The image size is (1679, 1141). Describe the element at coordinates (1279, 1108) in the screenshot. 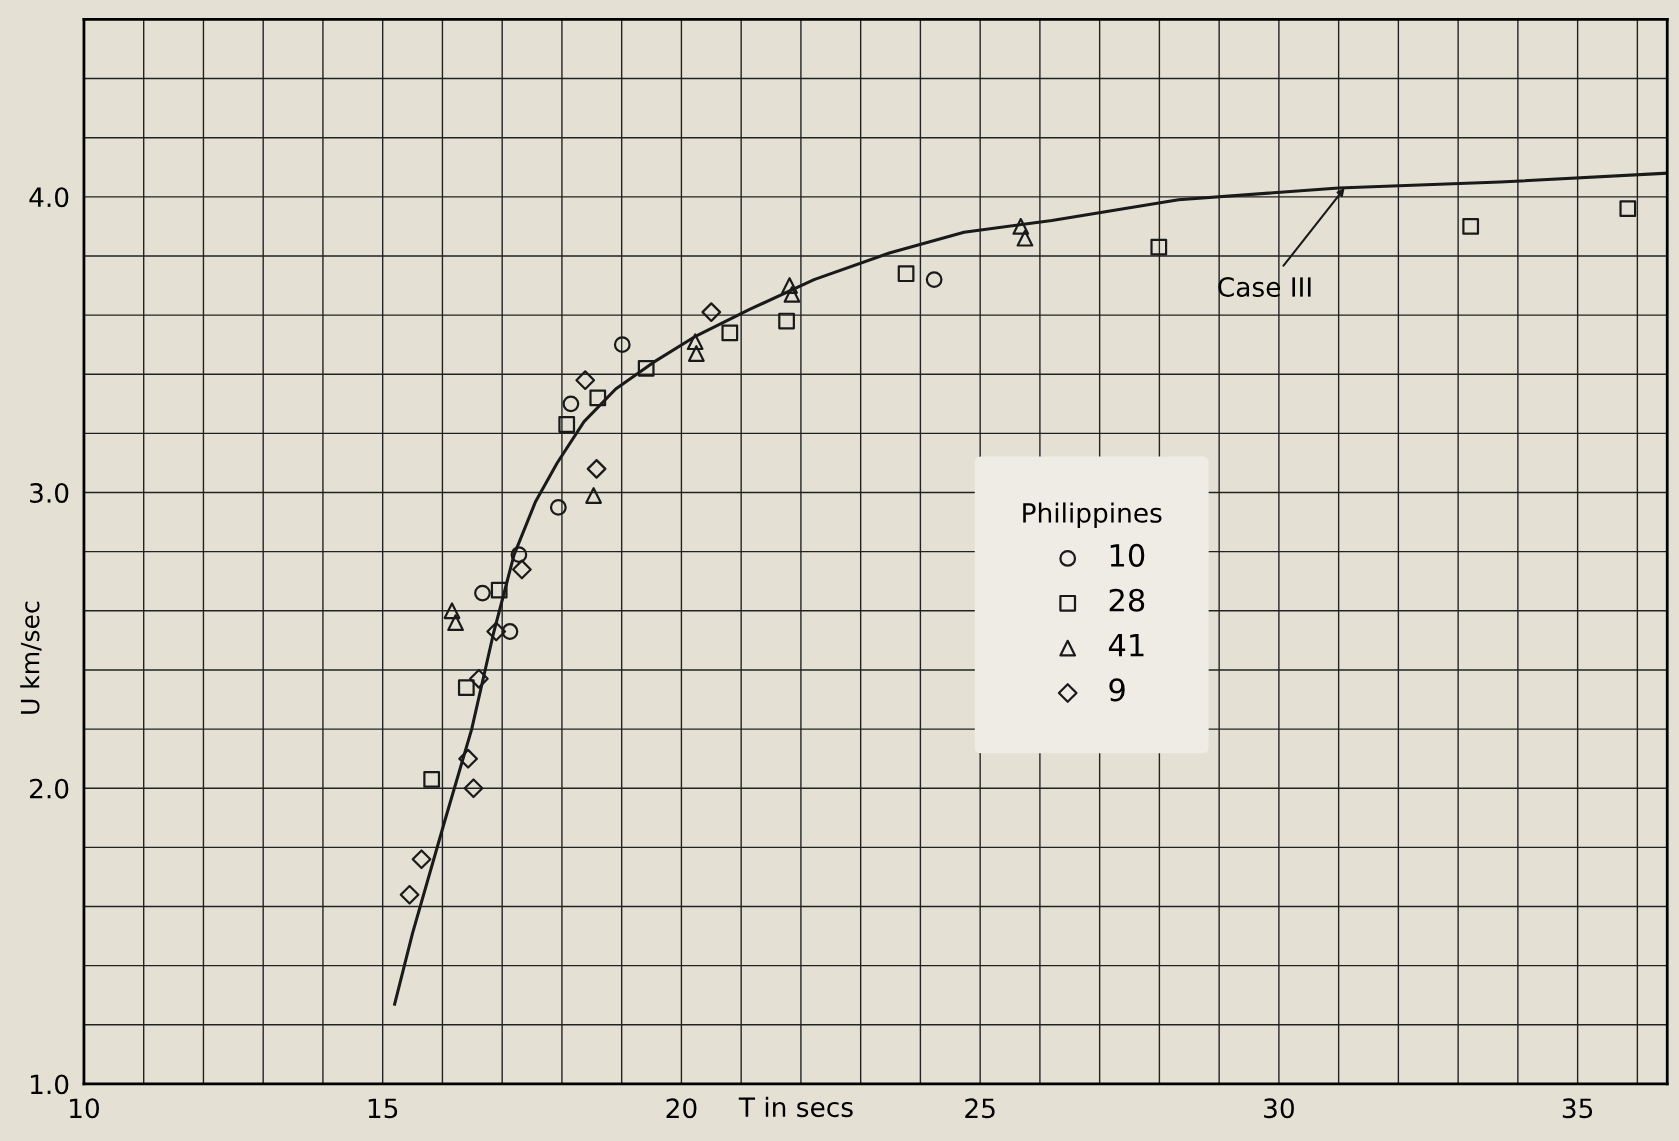

I see `x-tick-label: 30` at that location.